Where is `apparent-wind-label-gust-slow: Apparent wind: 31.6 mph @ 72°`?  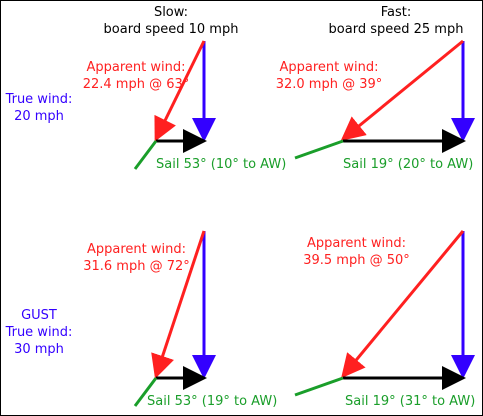
apparent-wind-label-gust-slow: Apparent wind: 31.6 mph @ 72° is located at coordinates (136, 258).